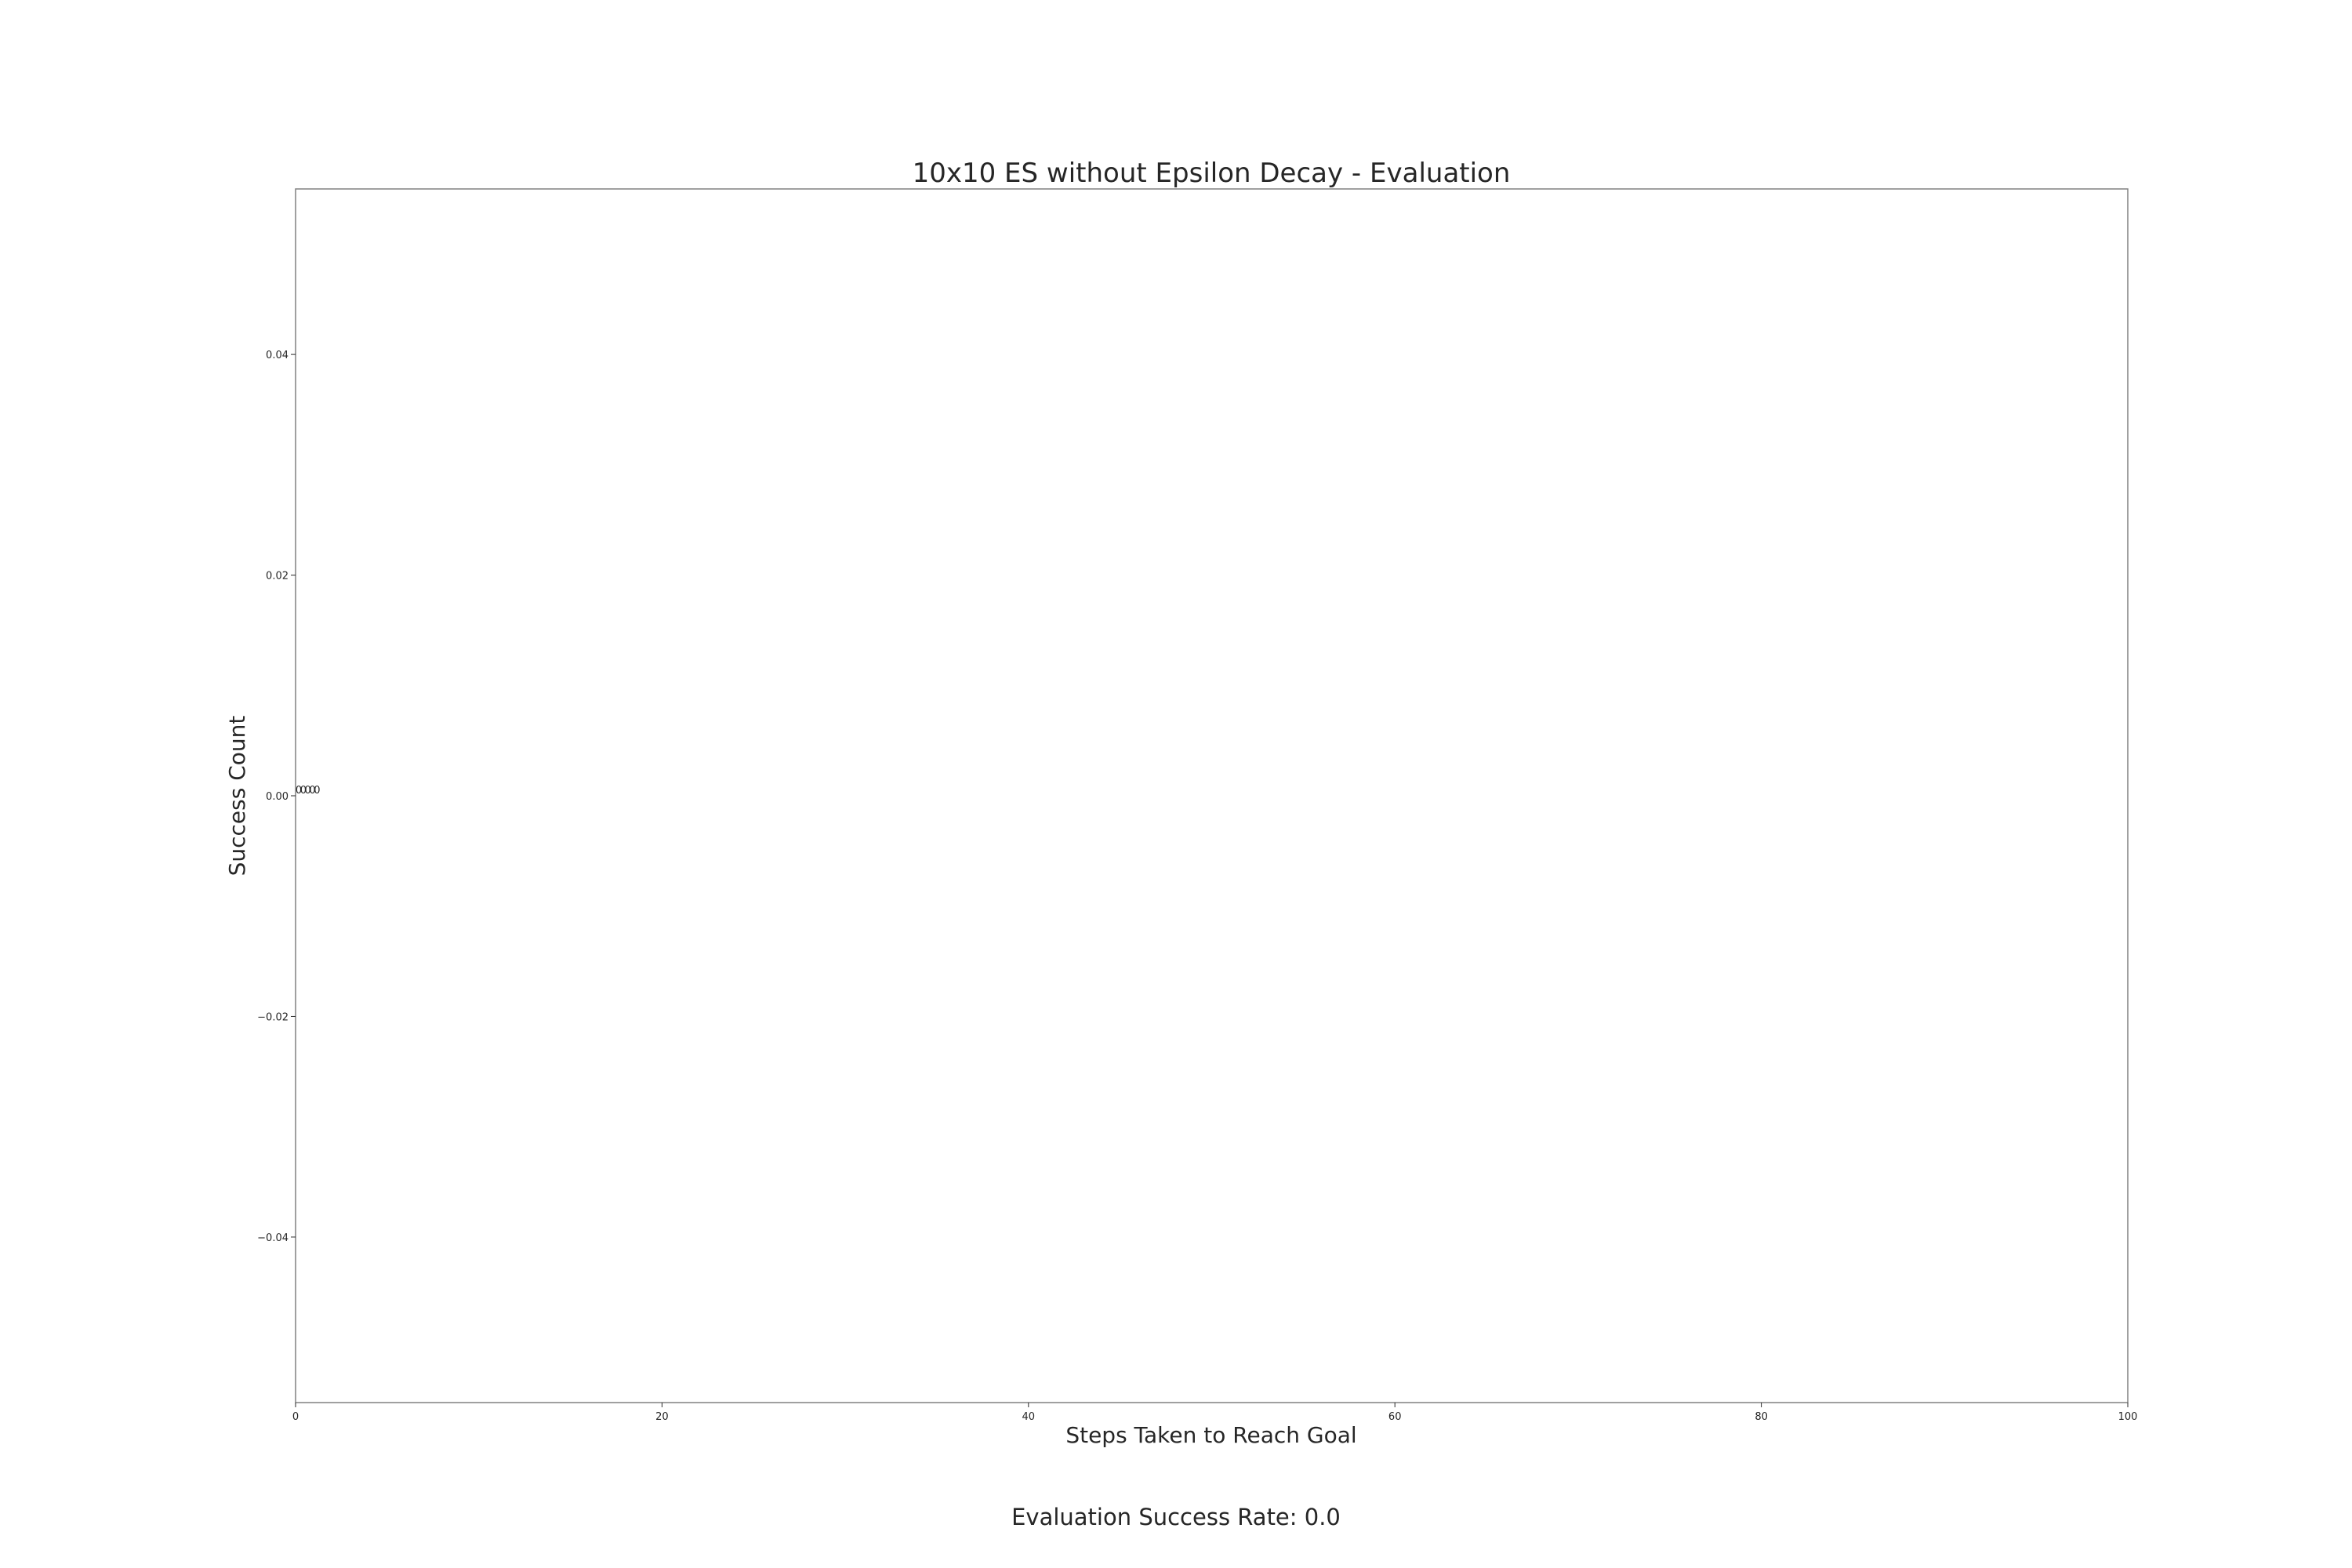 The height and width of the screenshot is (1568, 2352). I want to click on x-tick-label: 100, so click(2128, 1417).